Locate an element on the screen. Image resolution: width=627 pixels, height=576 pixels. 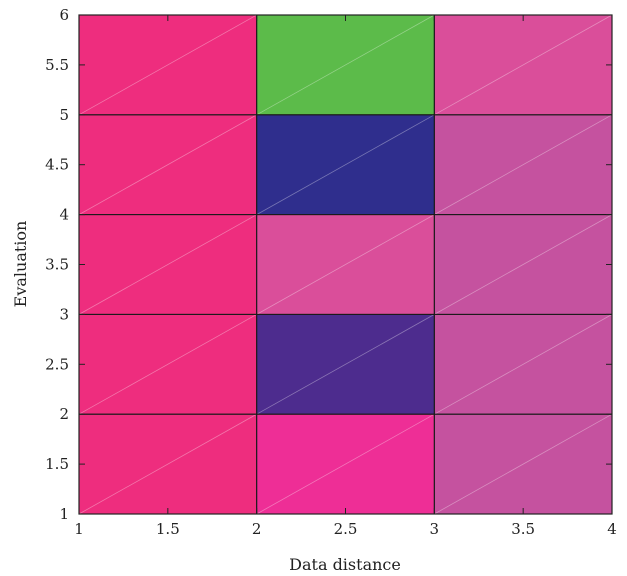
y-tick-label: 6 is located at coordinates (64, 15).